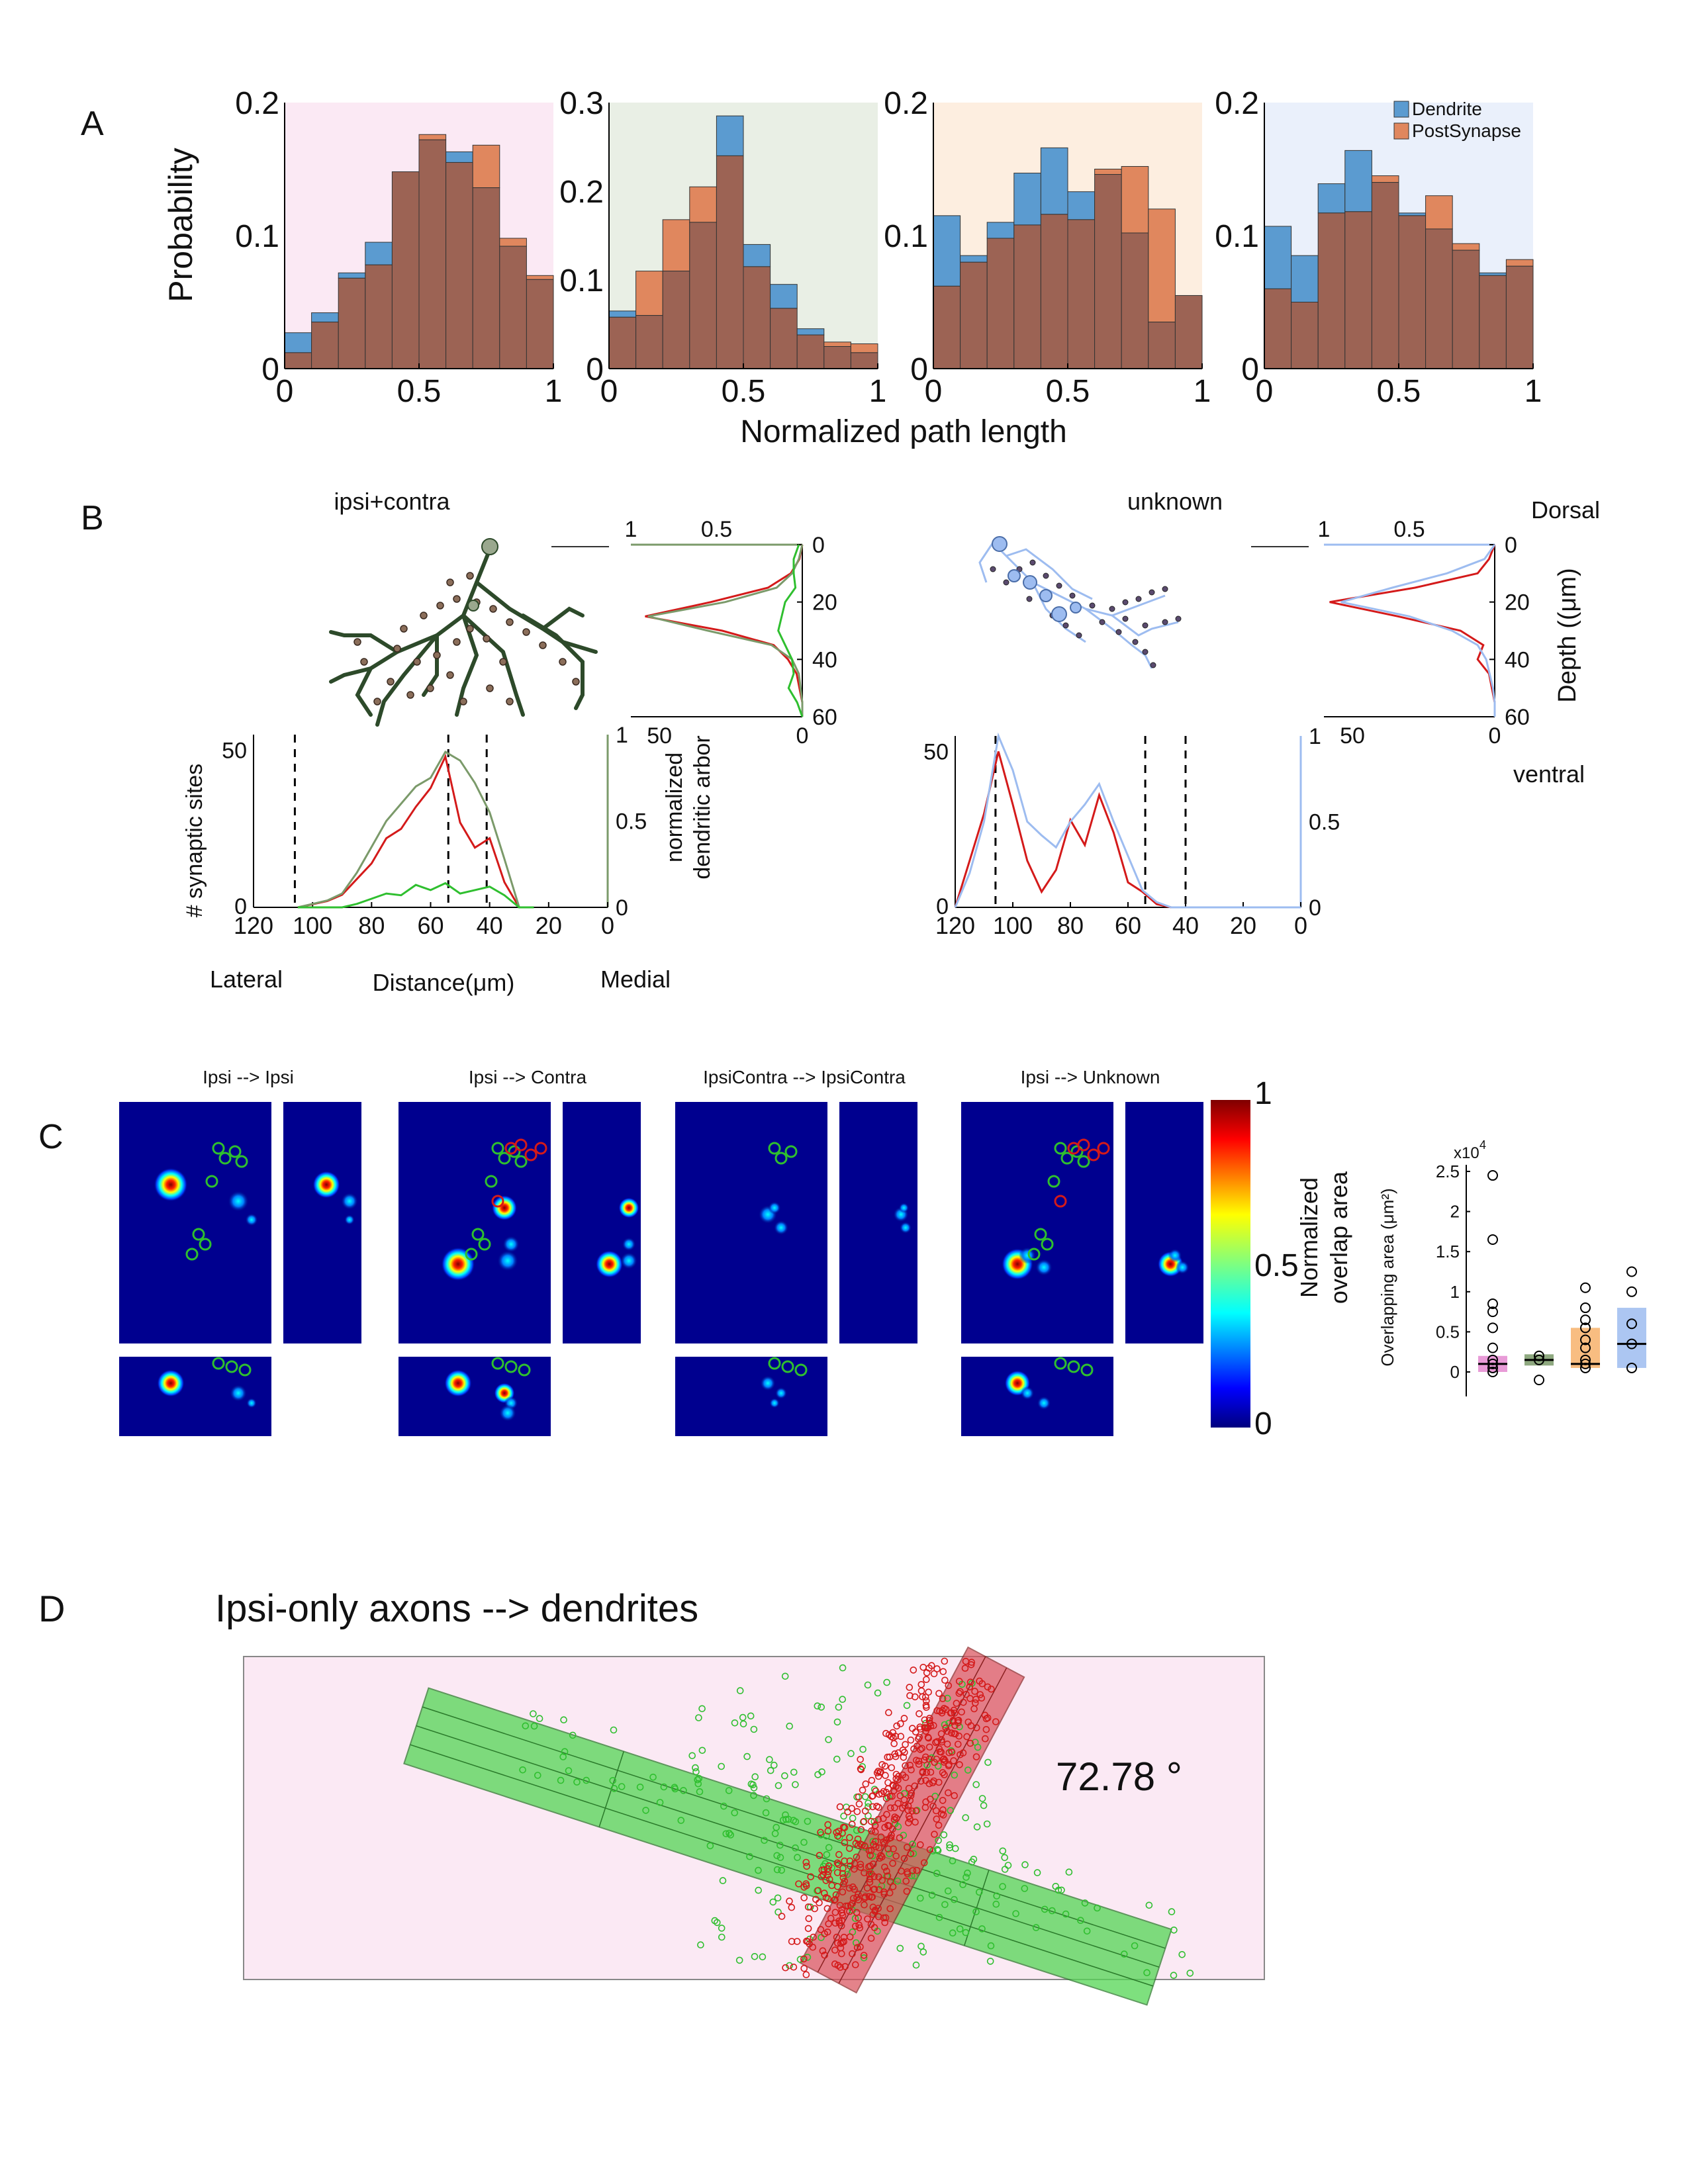  What do you see at coordinates (1455, 1372) in the screenshot?
I see `box-y-tick-label: 0` at bounding box center [1455, 1372].